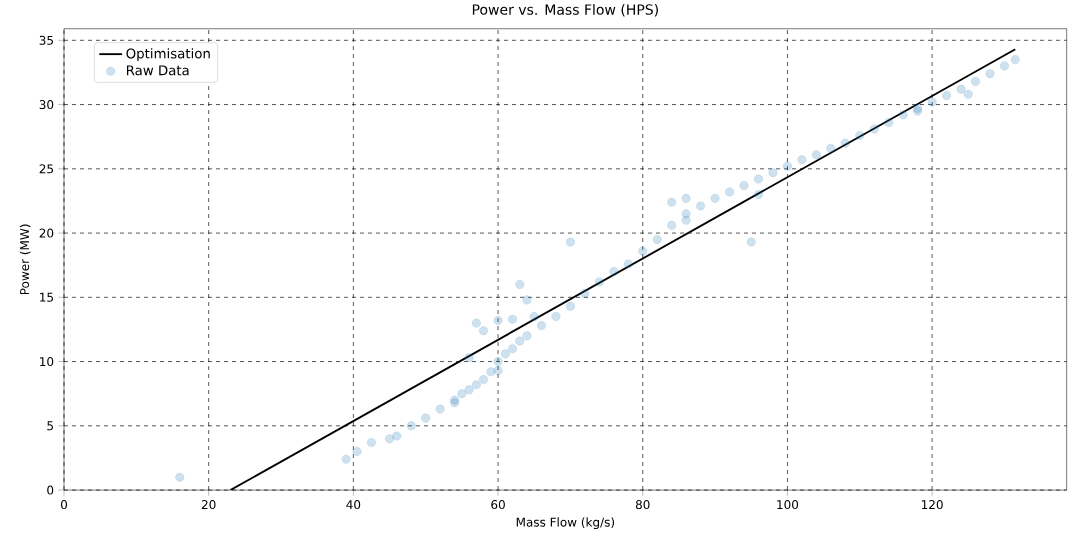  Describe the element at coordinates (788, 504) in the screenshot. I see `x-tick-label: 100` at that location.